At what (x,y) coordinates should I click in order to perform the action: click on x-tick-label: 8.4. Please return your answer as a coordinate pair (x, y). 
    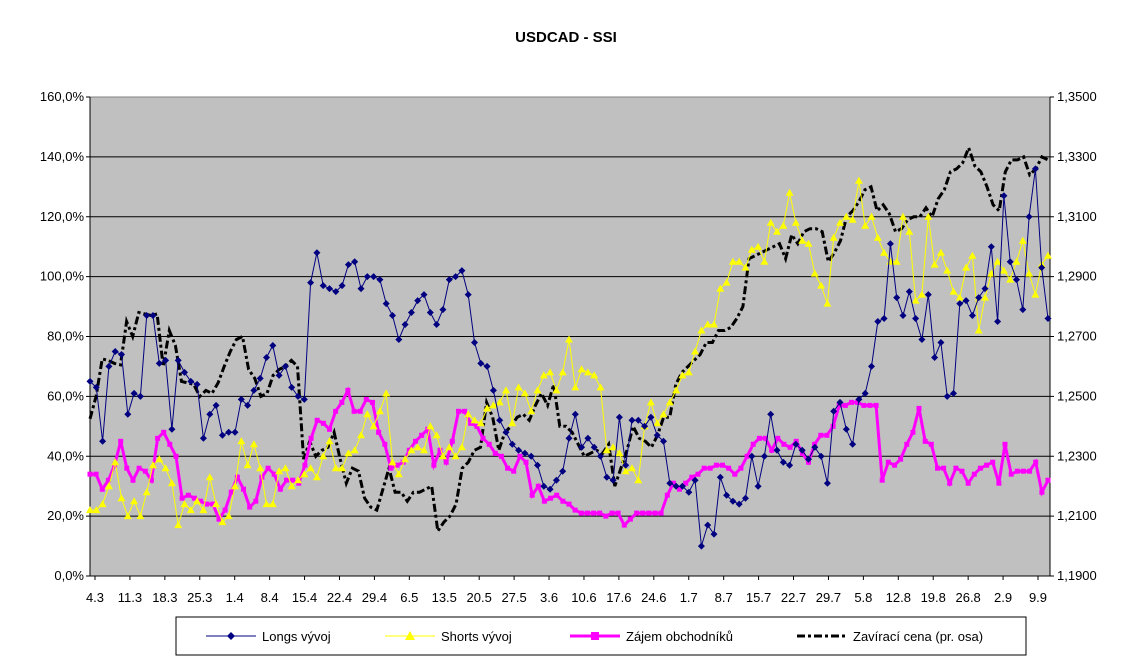
    Looking at the image, I should click on (270, 597).